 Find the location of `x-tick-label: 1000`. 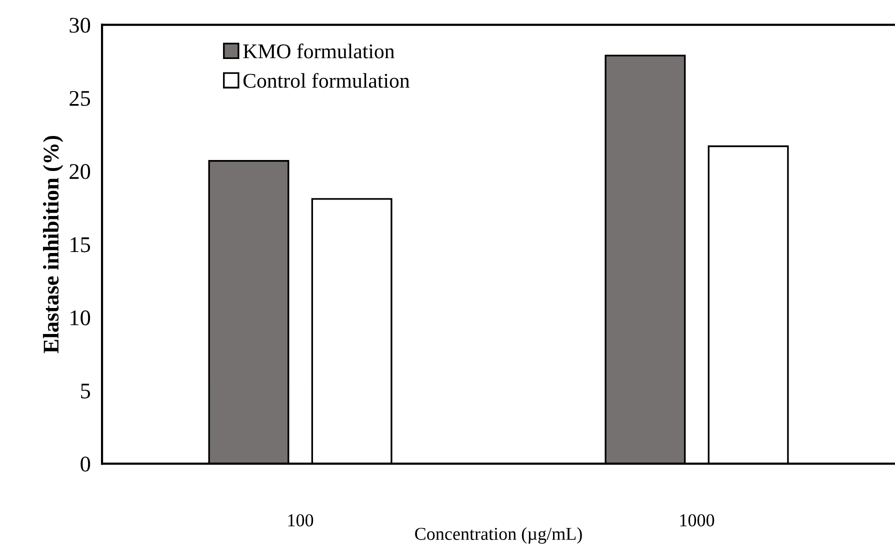

x-tick-label: 1000 is located at coordinates (697, 520).